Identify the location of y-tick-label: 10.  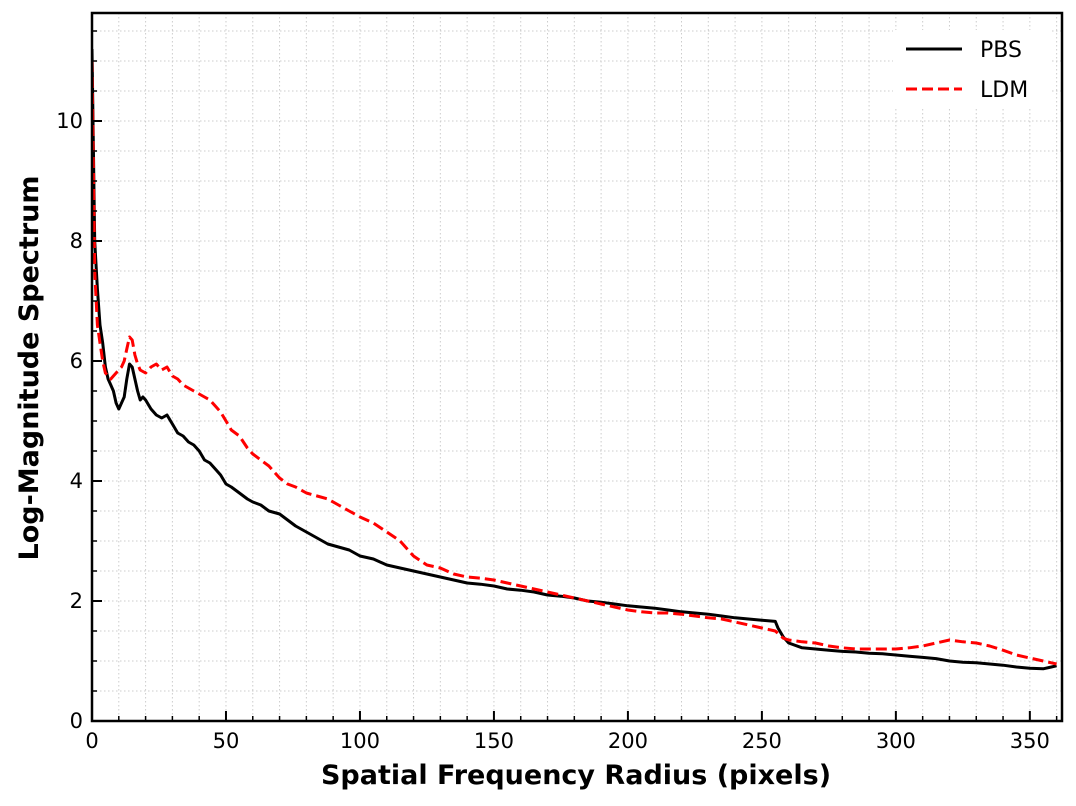
(69, 121).